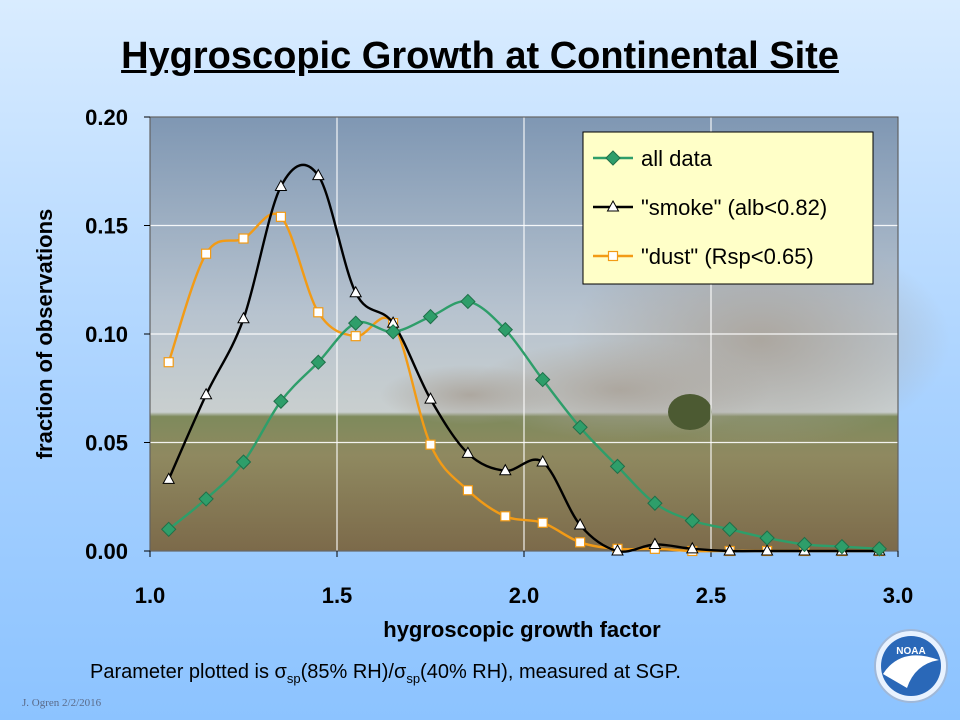  Describe the element at coordinates (413, 678) in the screenshot. I see `sigma-subscript-2: sp` at that location.